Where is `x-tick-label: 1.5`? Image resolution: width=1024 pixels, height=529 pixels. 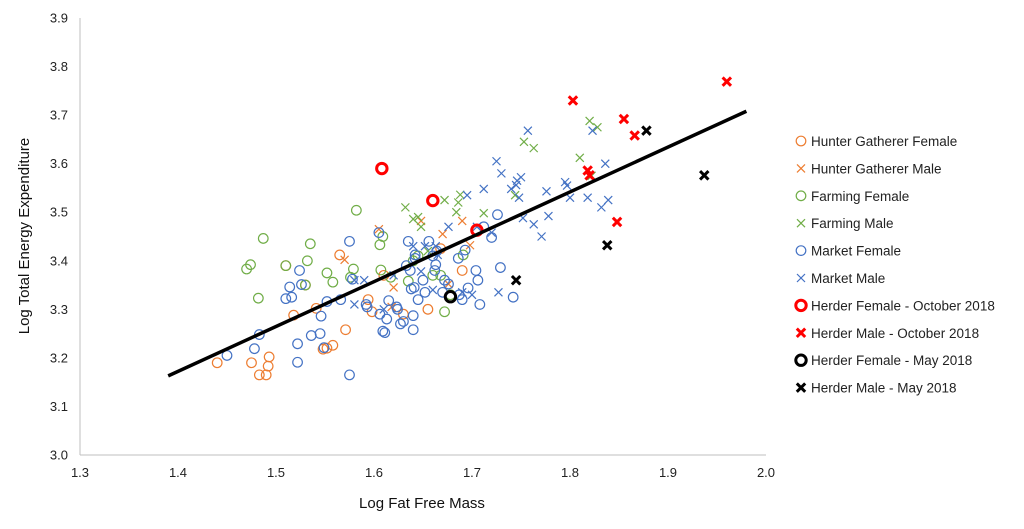
x-tick-label: 1.5 is located at coordinates (276, 472).